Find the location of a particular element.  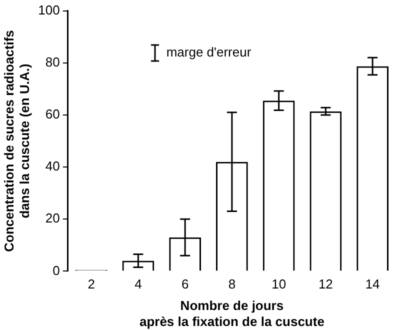

x-tick-label: 8 is located at coordinates (232, 284).